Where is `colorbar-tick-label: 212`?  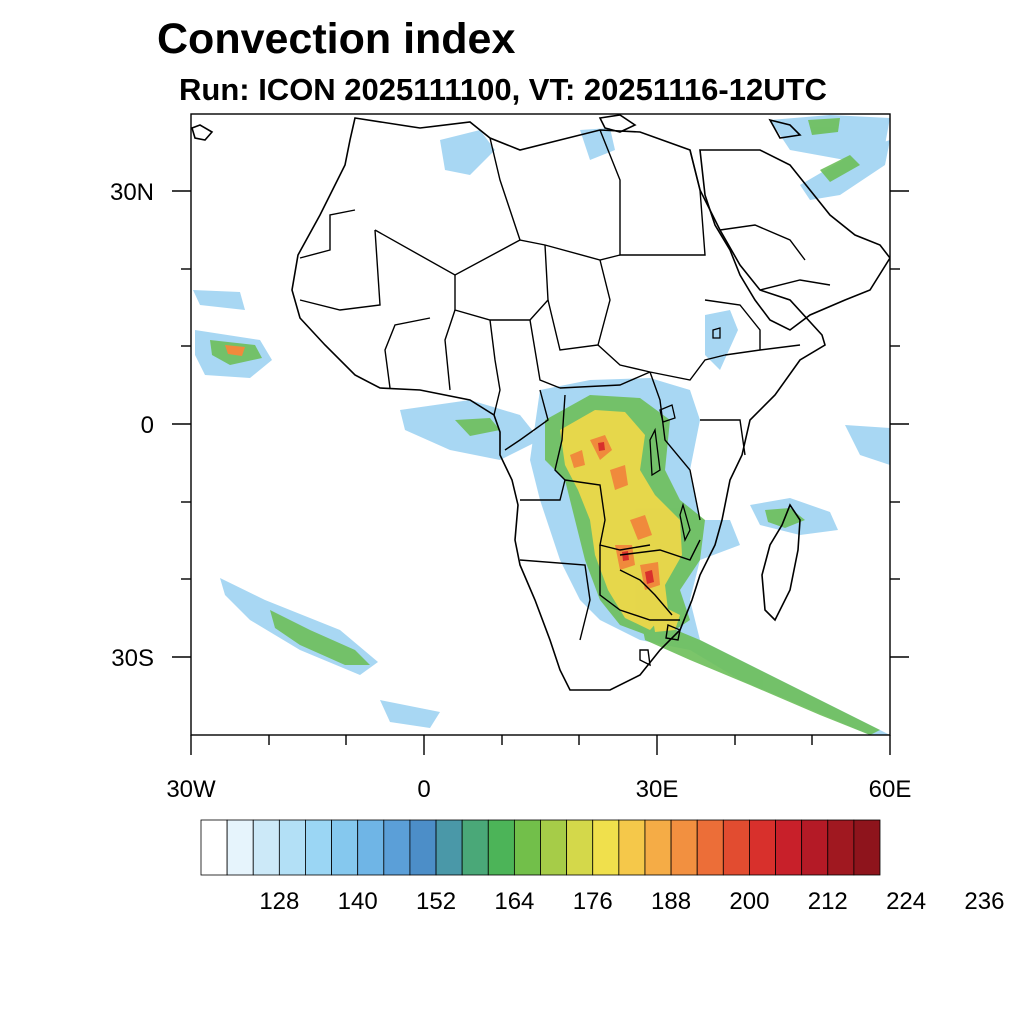 colorbar-tick-label: 212 is located at coordinates (827, 901).